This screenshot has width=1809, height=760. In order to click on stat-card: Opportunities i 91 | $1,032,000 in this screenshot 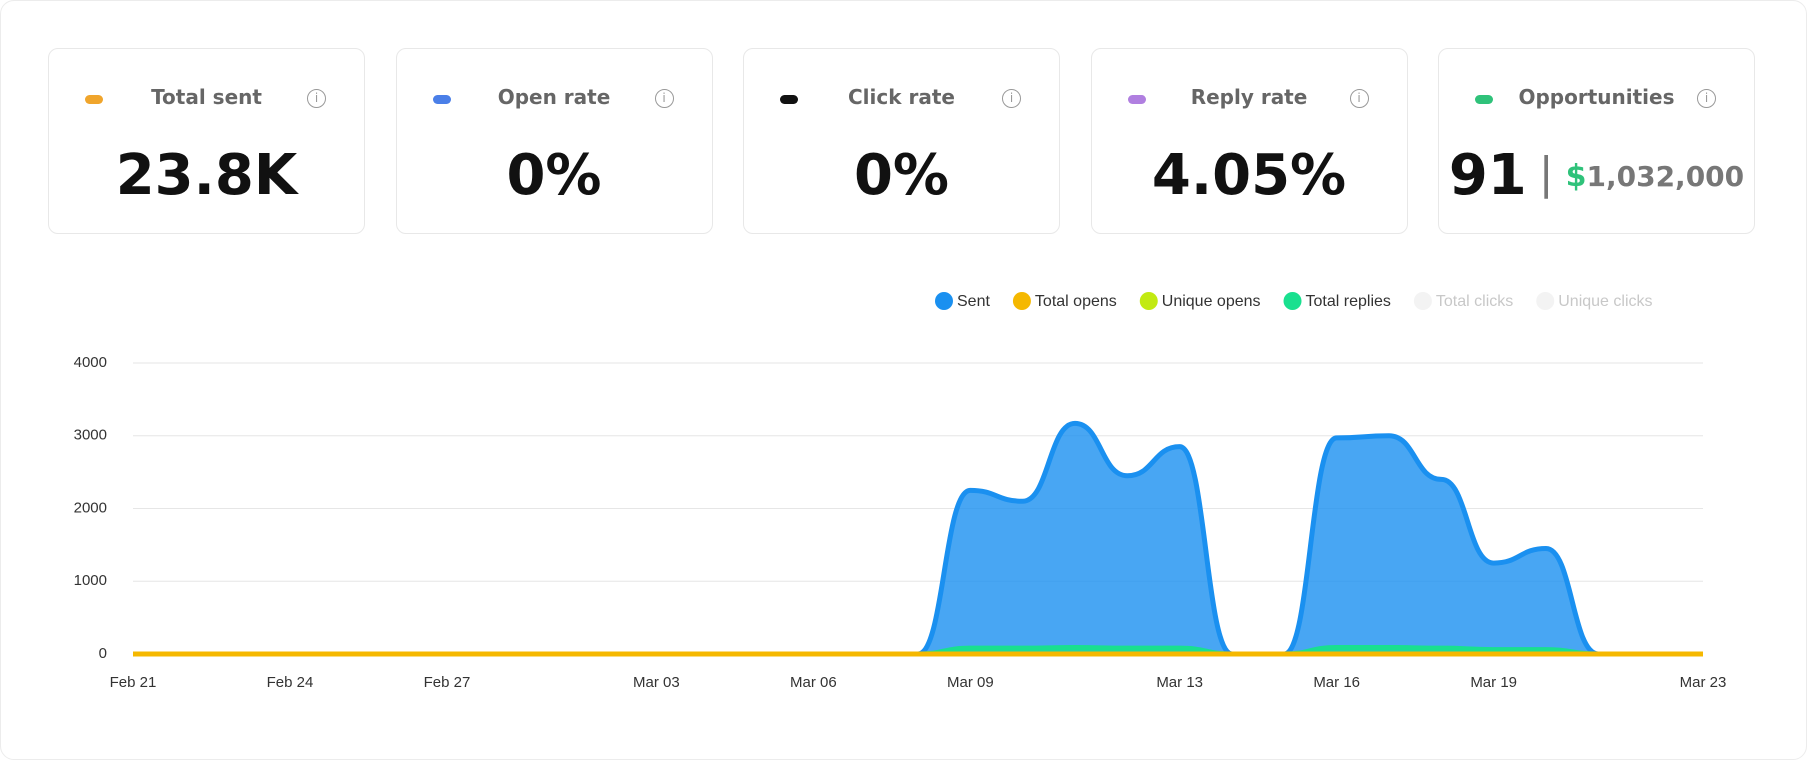, I will do `click(1596, 141)`.